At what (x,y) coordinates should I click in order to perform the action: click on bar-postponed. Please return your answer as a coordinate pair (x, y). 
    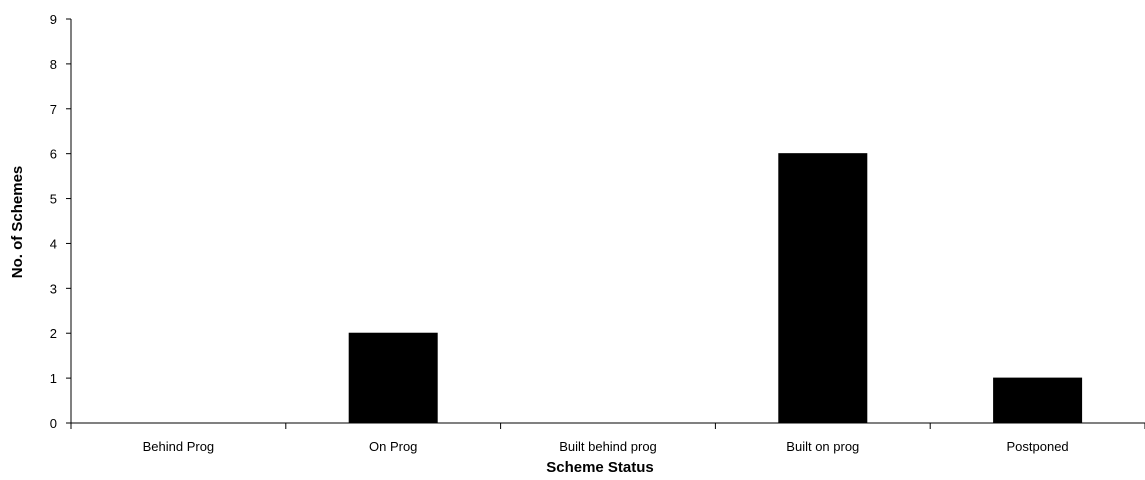
    Looking at the image, I should click on (1038, 400).